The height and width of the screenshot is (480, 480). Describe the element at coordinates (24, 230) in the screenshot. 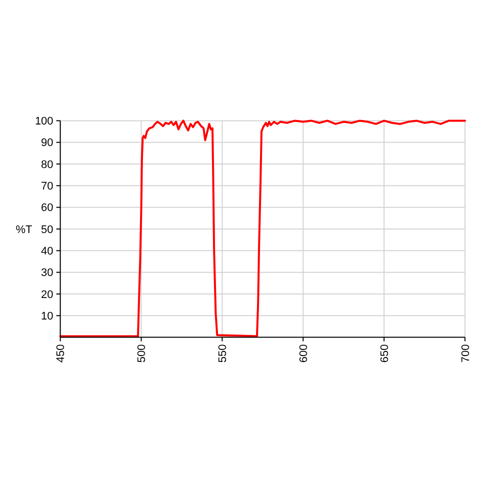

I see `y-axis-title: %T` at that location.